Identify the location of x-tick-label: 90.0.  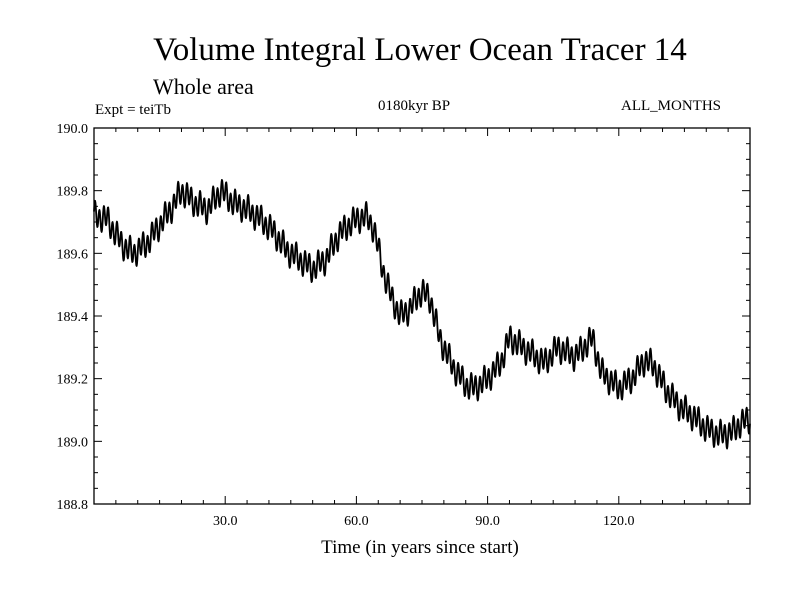
(487, 521).